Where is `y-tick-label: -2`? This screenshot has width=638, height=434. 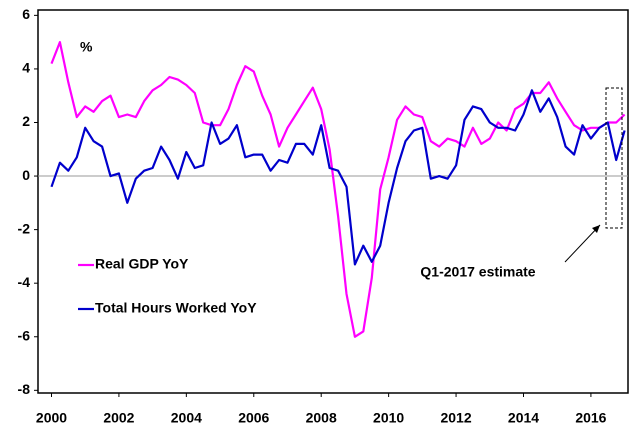
y-tick-label: -2 is located at coordinates (24, 228).